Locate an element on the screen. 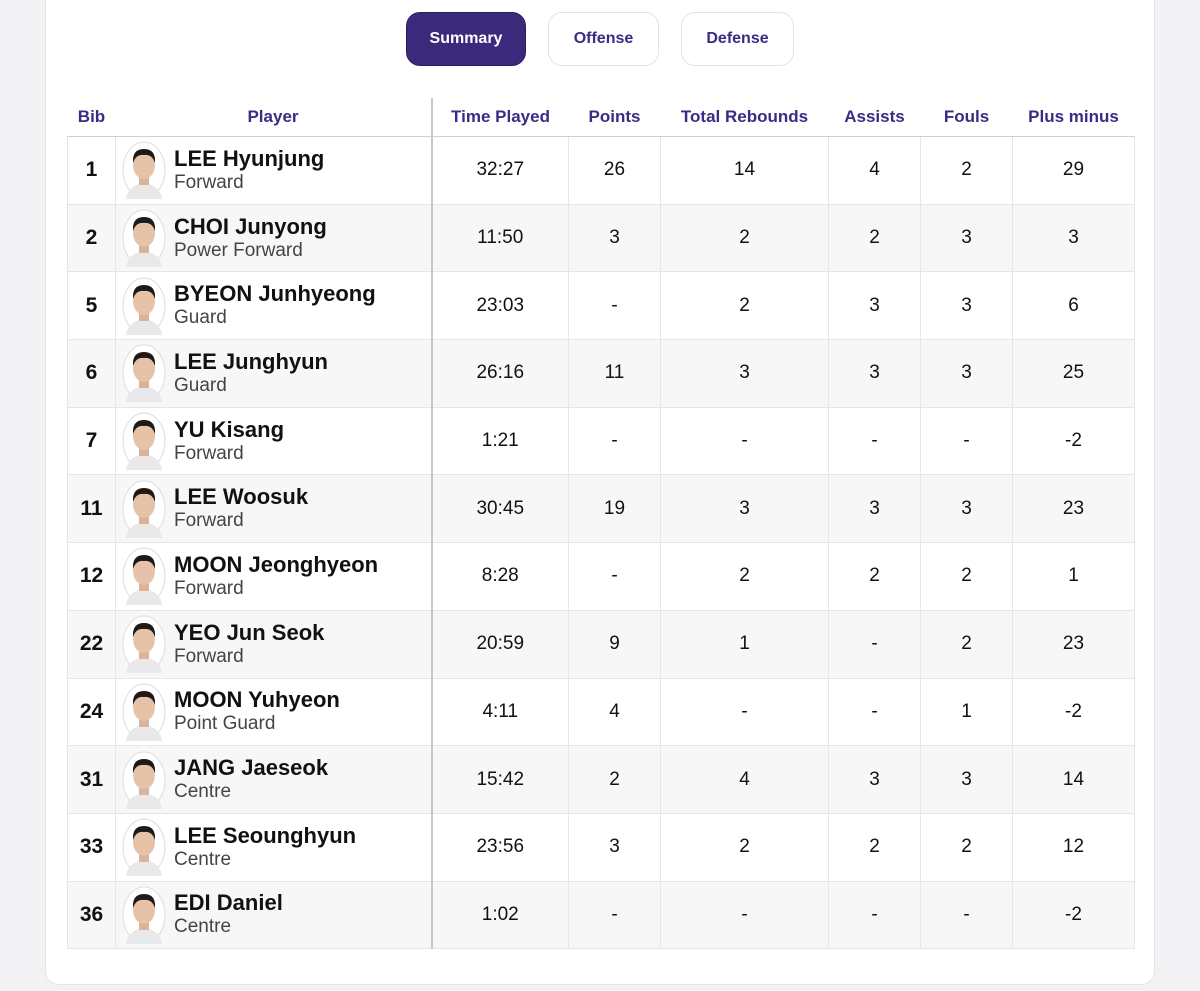 This screenshot has width=1200, height=991. player-info: BYEON Junhyeong Guard is located at coordinates (273, 306).